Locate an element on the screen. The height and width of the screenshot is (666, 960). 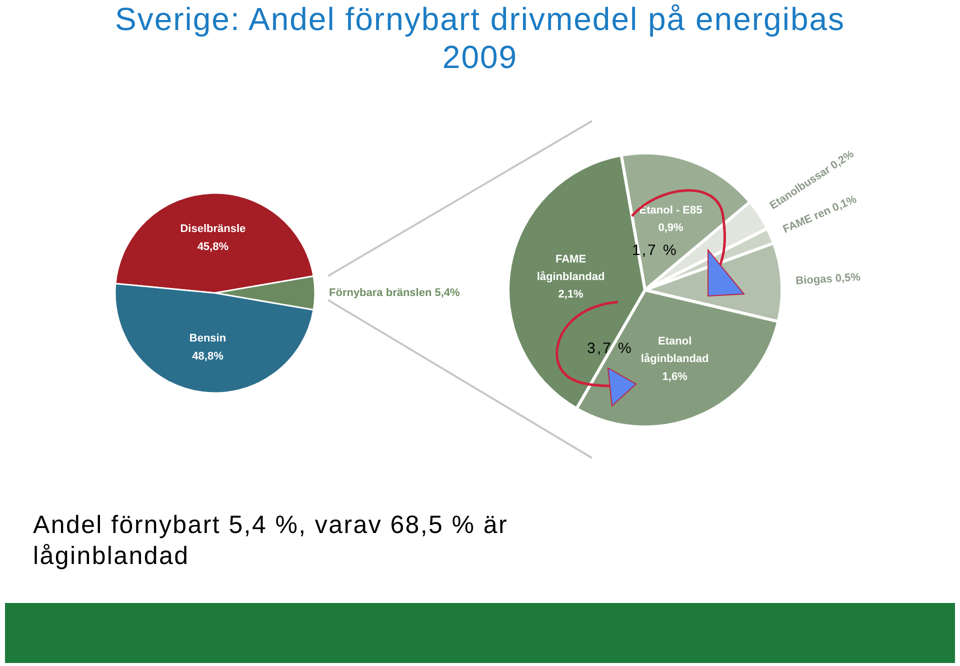
data-label: 1,6% is located at coordinates (675, 376).